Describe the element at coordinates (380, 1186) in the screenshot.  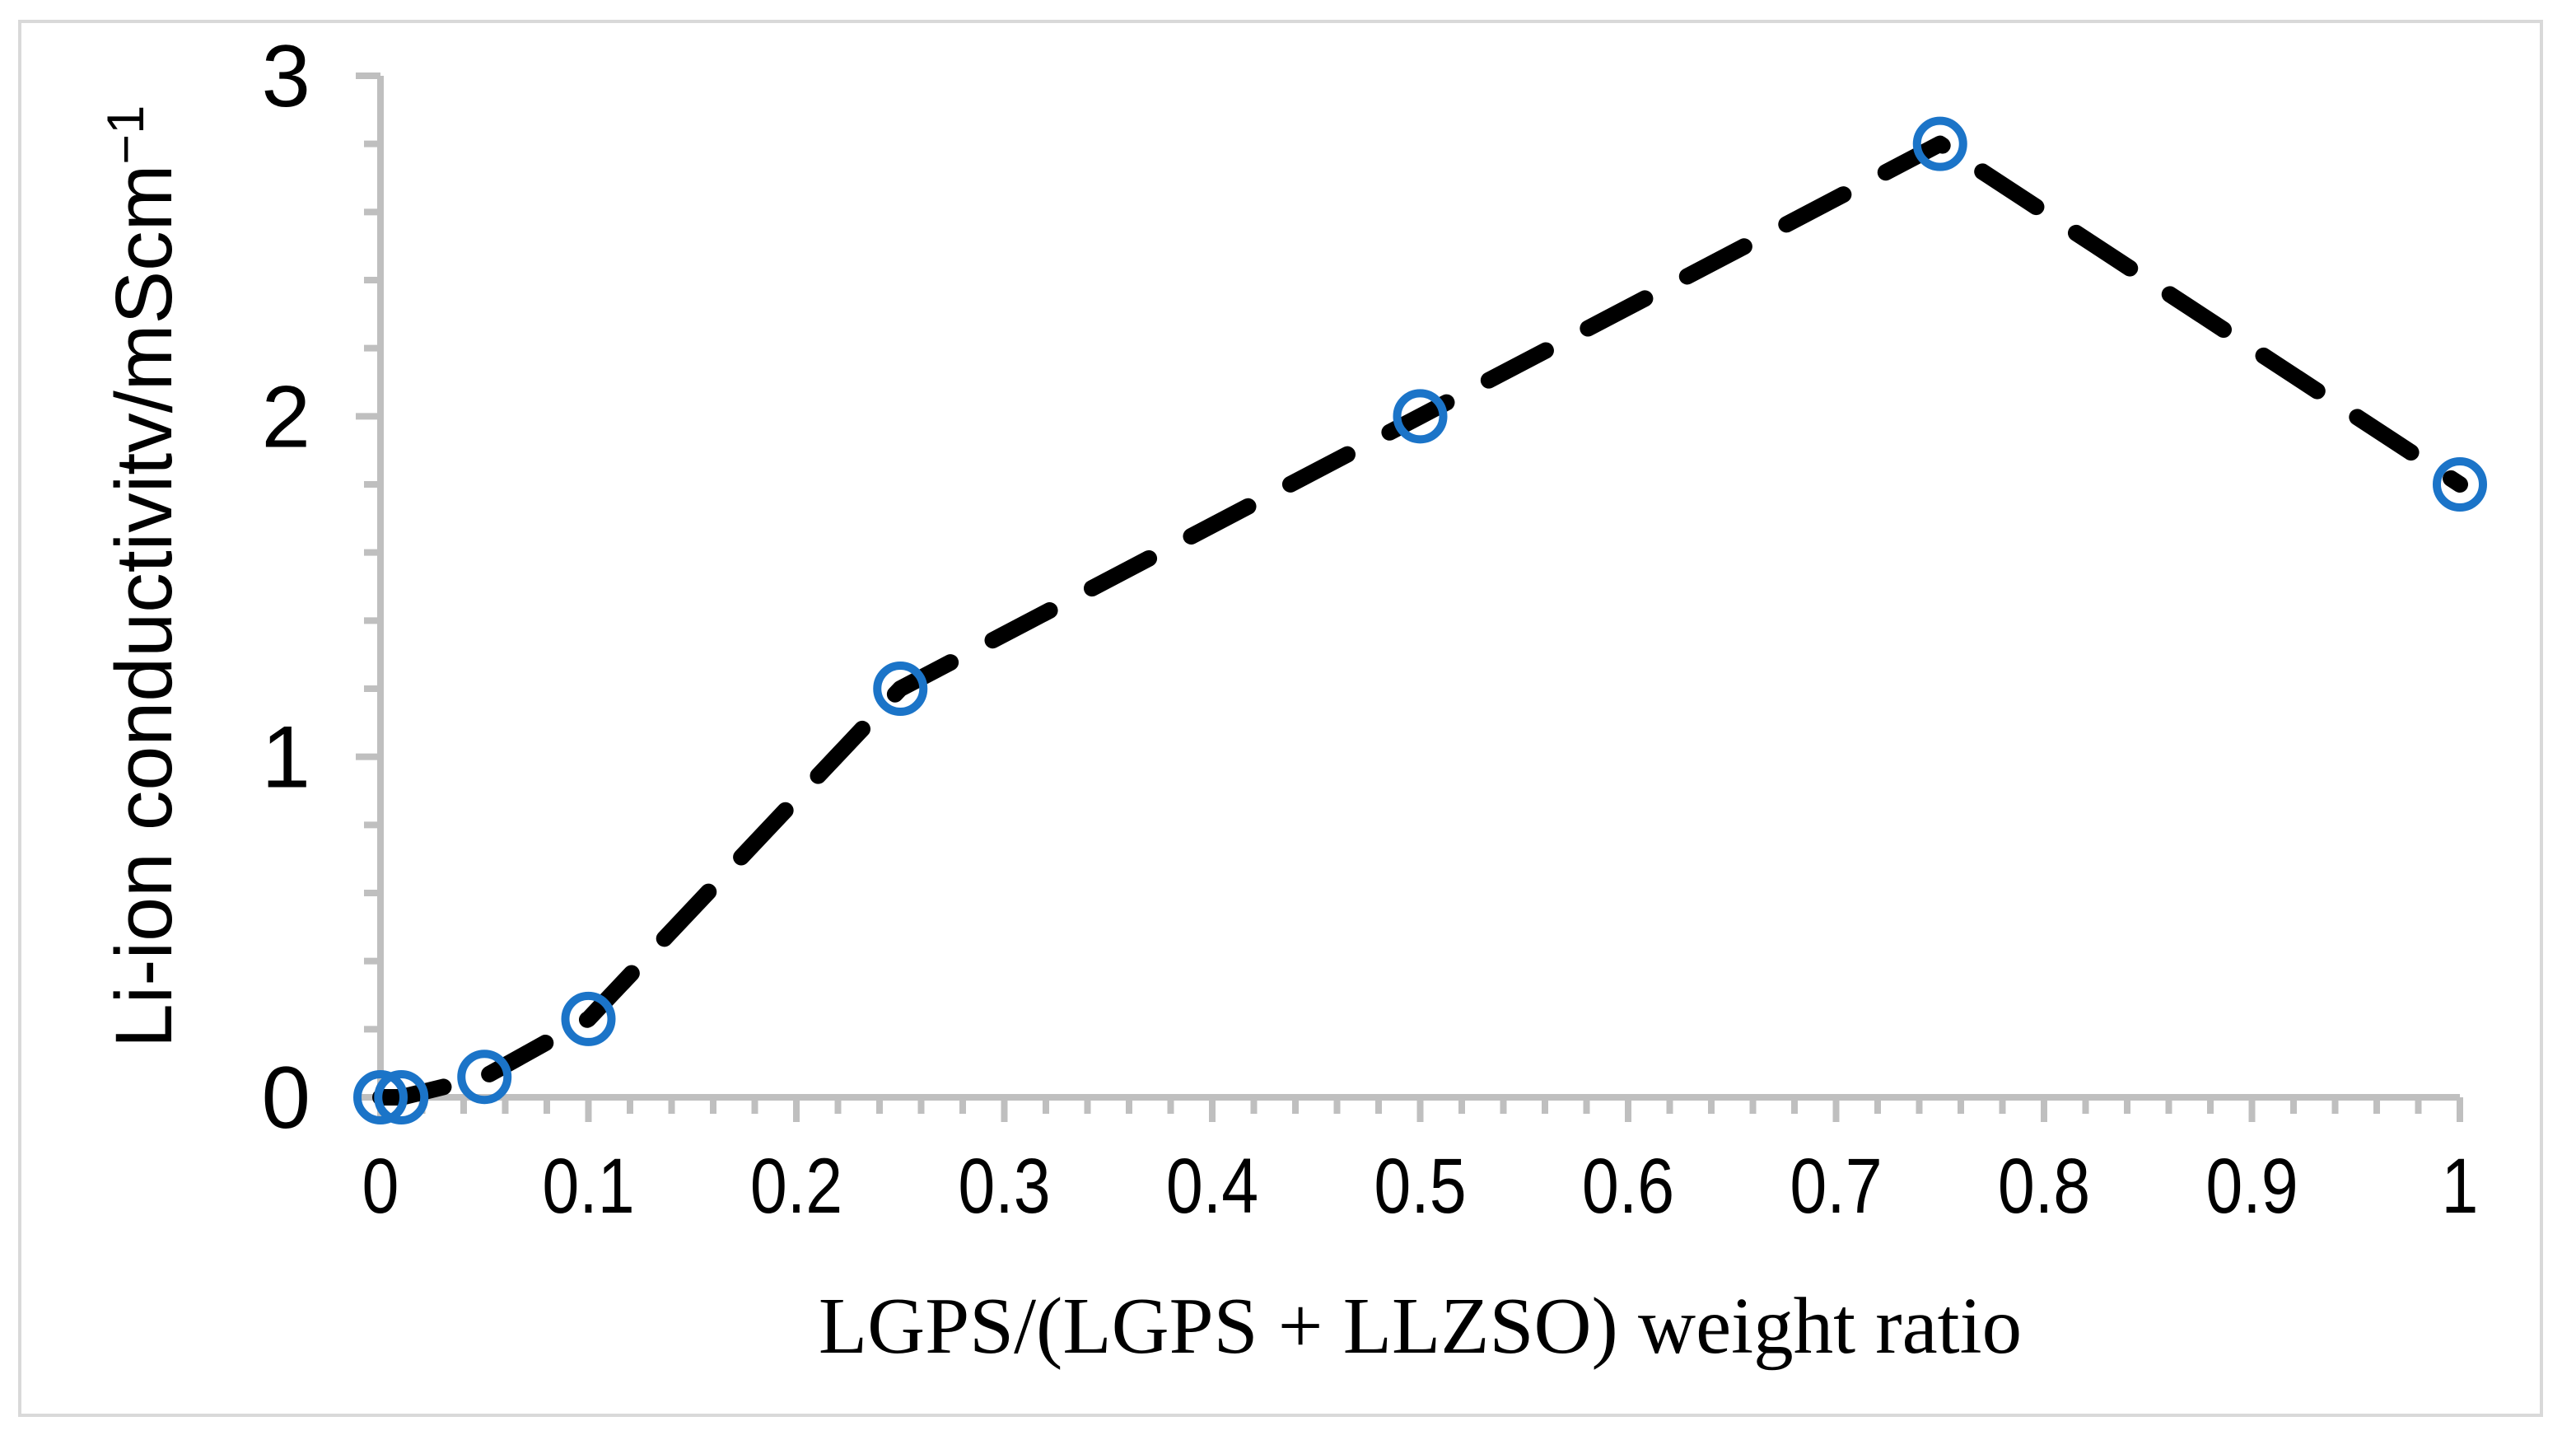
I see `x-tick-label: 0` at that location.